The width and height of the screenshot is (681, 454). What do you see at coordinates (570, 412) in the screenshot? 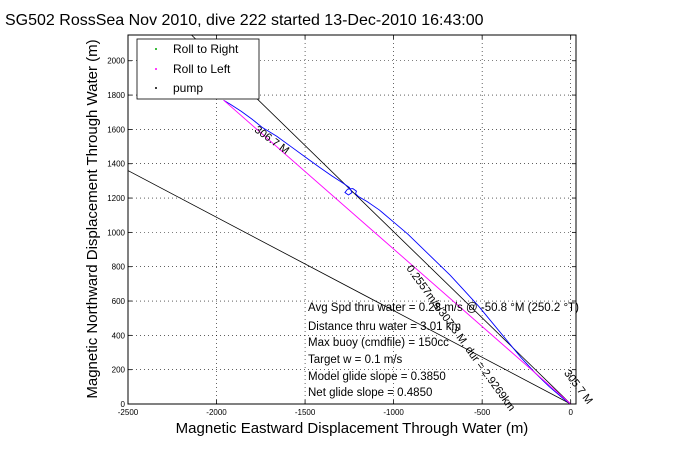
I see `x-tick-label: 0` at bounding box center [570, 412].